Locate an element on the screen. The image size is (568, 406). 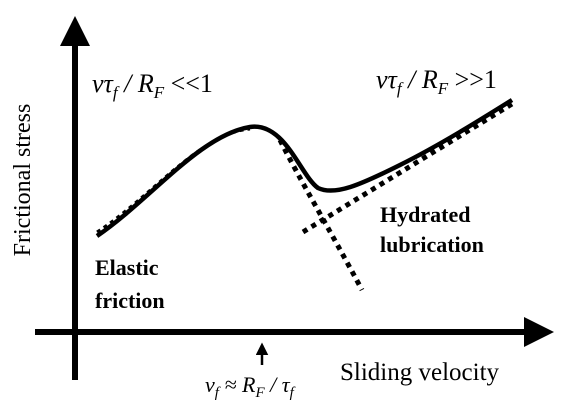
y-axis-label: Frictional stress is located at coordinates (23, 180).